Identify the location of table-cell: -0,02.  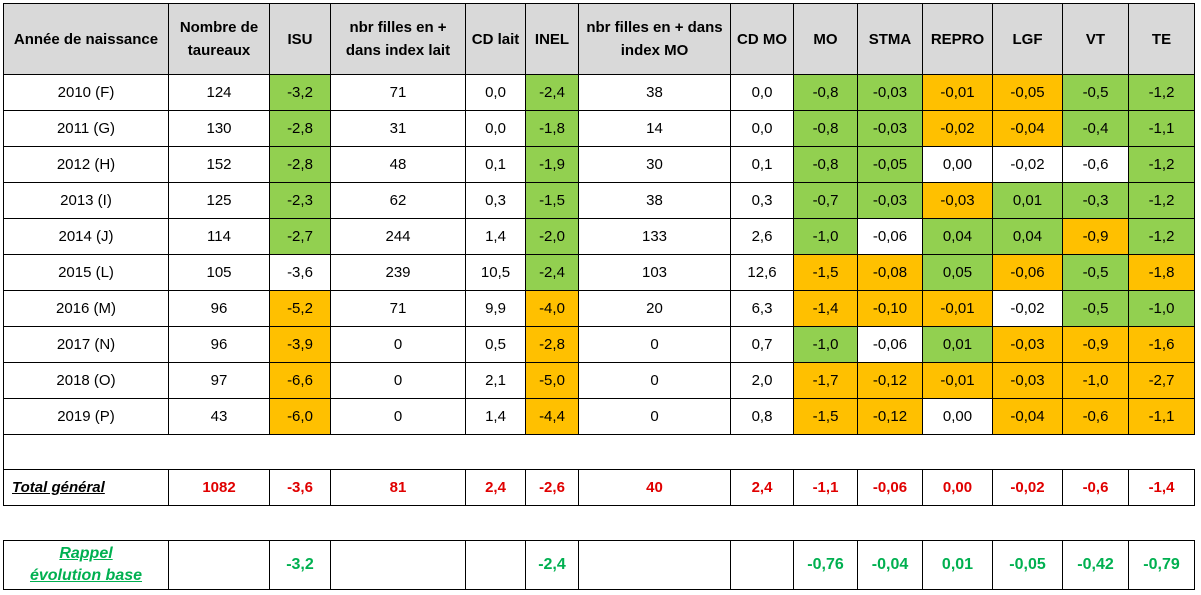
(1027, 308).